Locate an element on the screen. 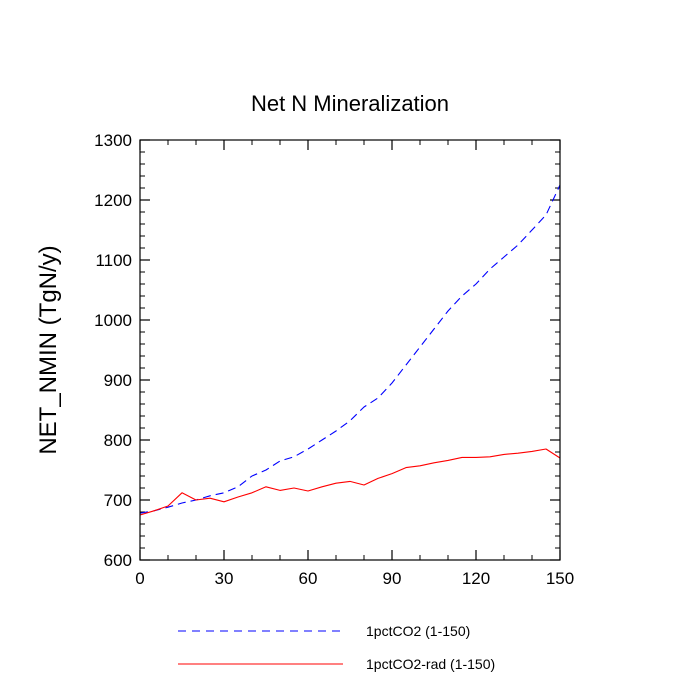  y-tick-label: 900 is located at coordinates (118, 380).